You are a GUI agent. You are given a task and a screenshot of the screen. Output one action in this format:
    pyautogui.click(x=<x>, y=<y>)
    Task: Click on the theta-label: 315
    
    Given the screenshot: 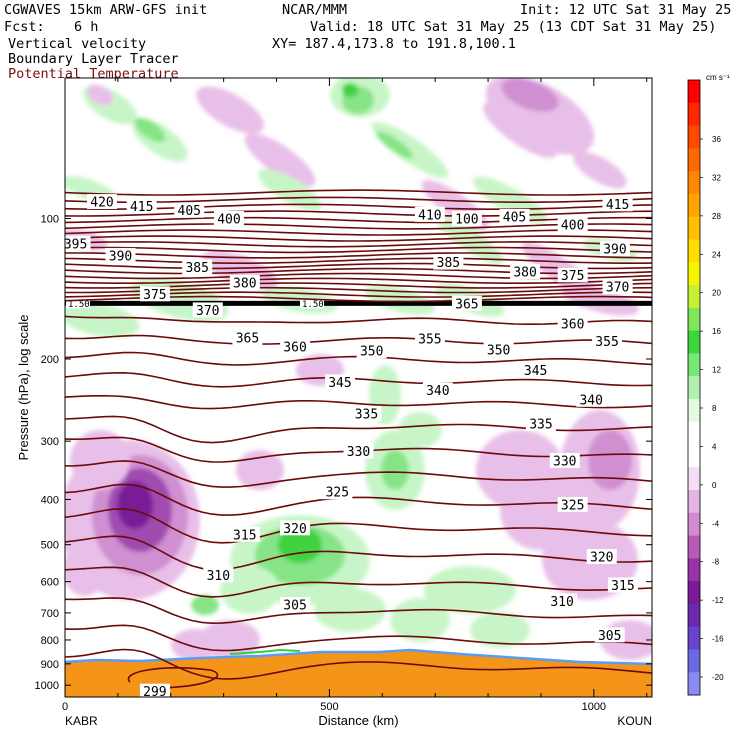 What is the action you would take?
    pyautogui.click(x=622, y=585)
    